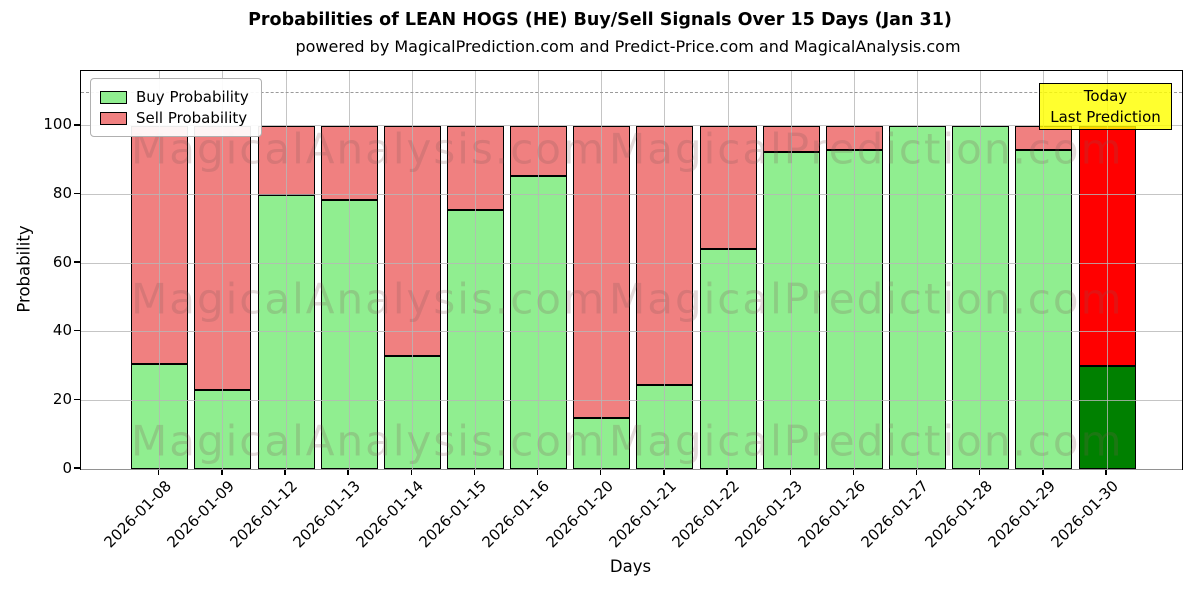 The width and height of the screenshot is (1200, 600). Describe the element at coordinates (57, 124) in the screenshot. I see `y-tick-label-100: 100` at that location.